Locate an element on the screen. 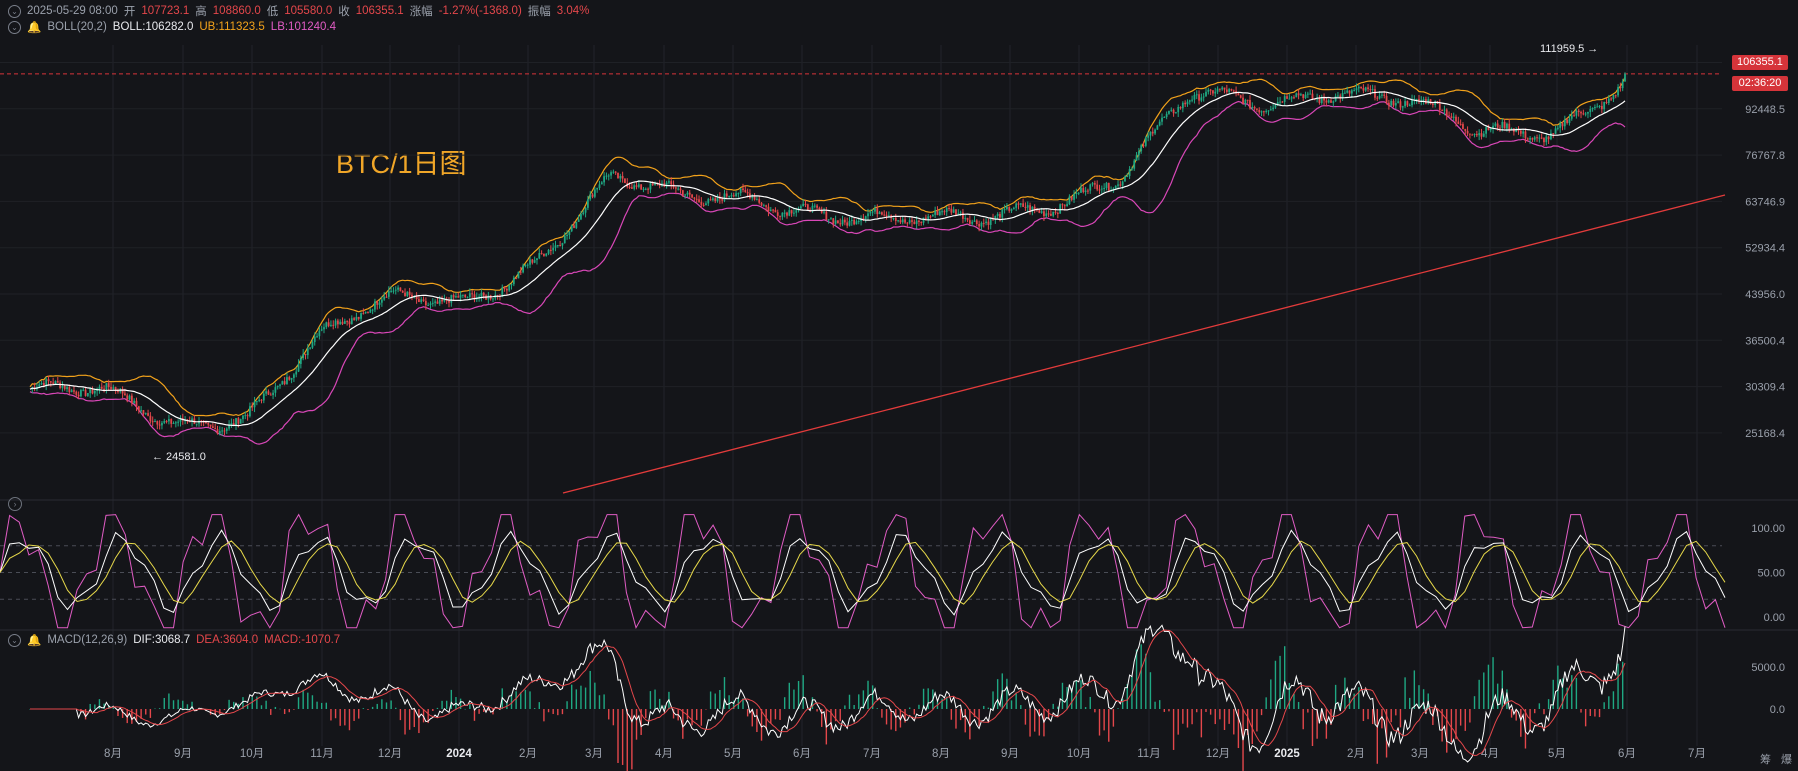  month-label: 3月 is located at coordinates (1420, 754).